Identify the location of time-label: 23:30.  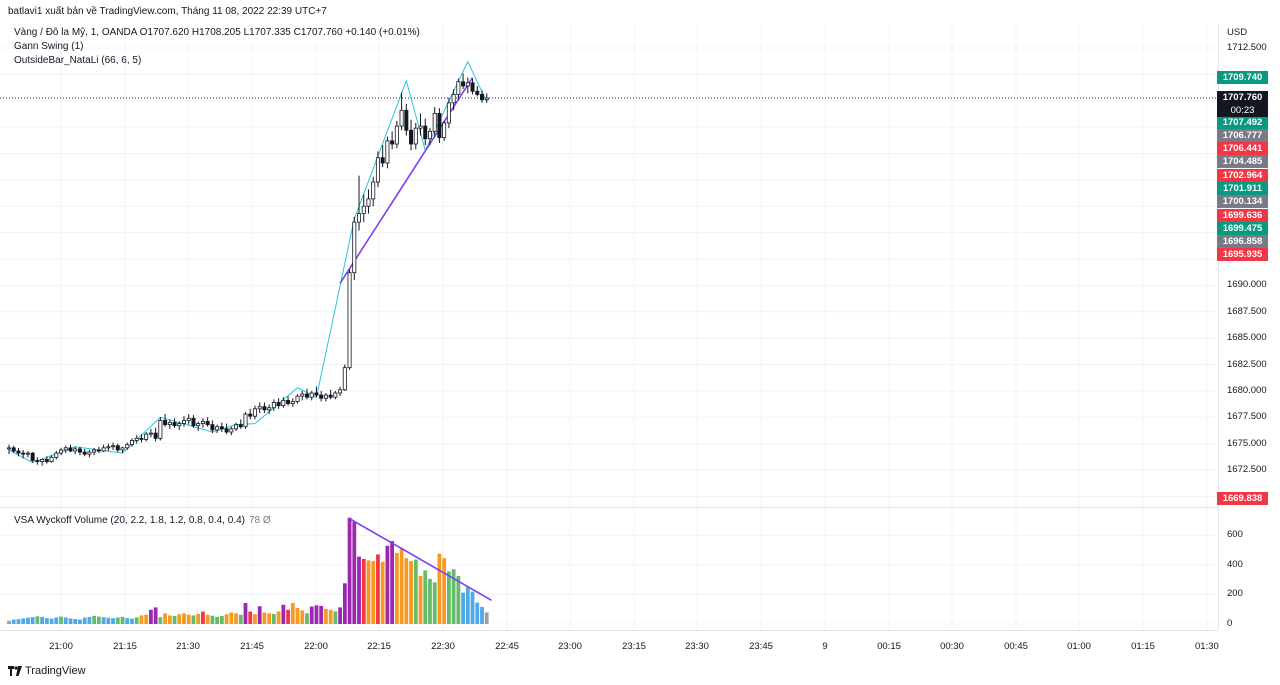
(697, 646).